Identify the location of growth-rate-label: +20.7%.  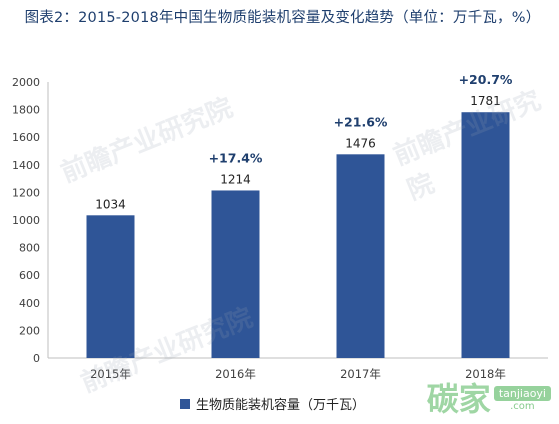
(486, 79).